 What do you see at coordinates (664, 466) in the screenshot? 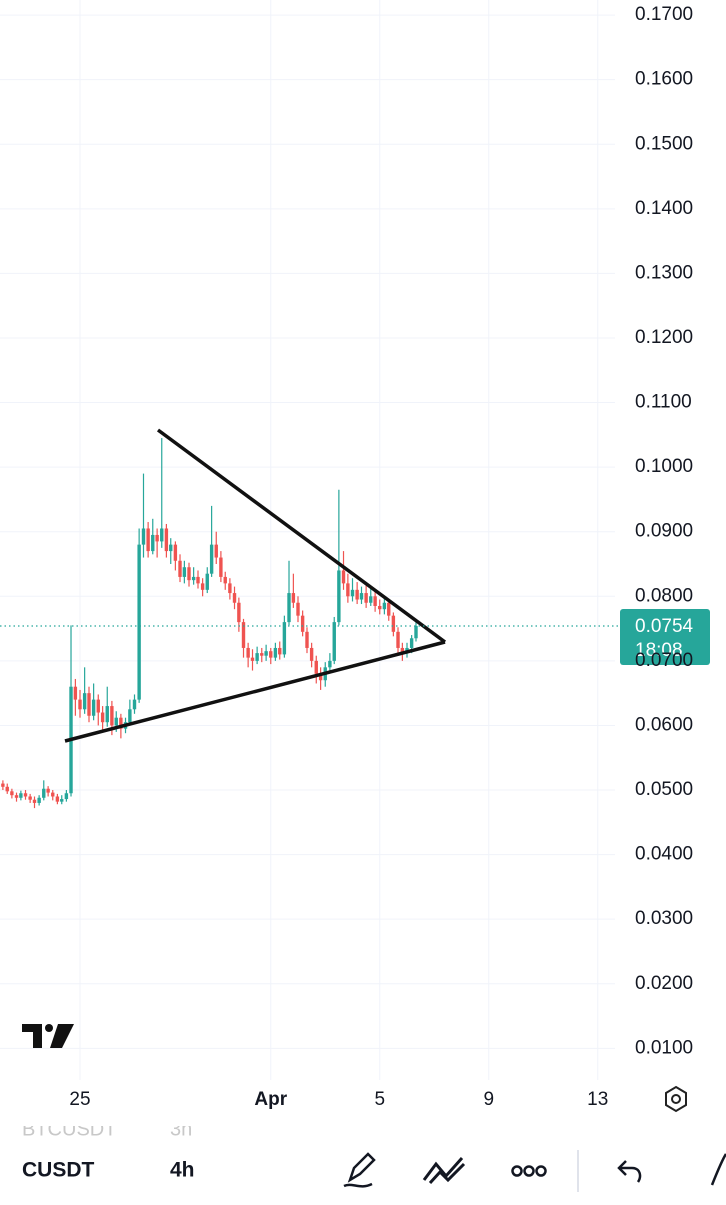
I see `y-tick-label: 0.1000` at bounding box center [664, 466].